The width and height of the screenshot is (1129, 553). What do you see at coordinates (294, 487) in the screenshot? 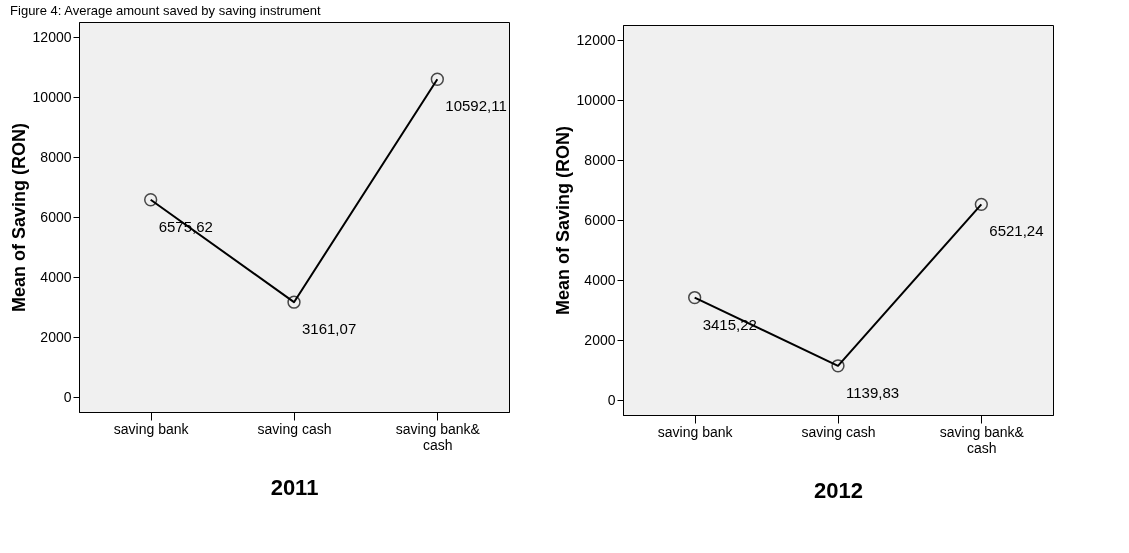
I see `x-axis-title: 2011` at bounding box center [294, 487].